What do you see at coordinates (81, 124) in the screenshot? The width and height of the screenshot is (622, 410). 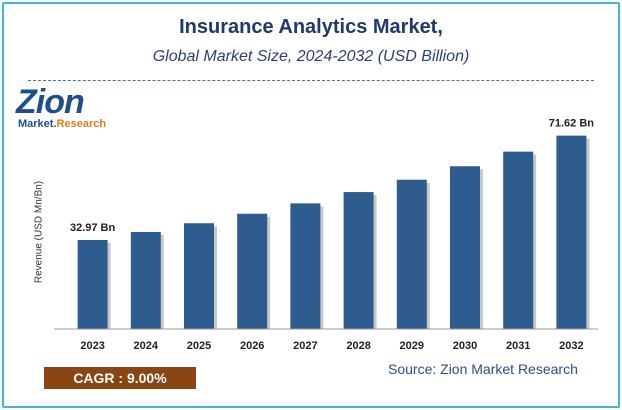 I see `logo-sub-accent: Research` at bounding box center [81, 124].